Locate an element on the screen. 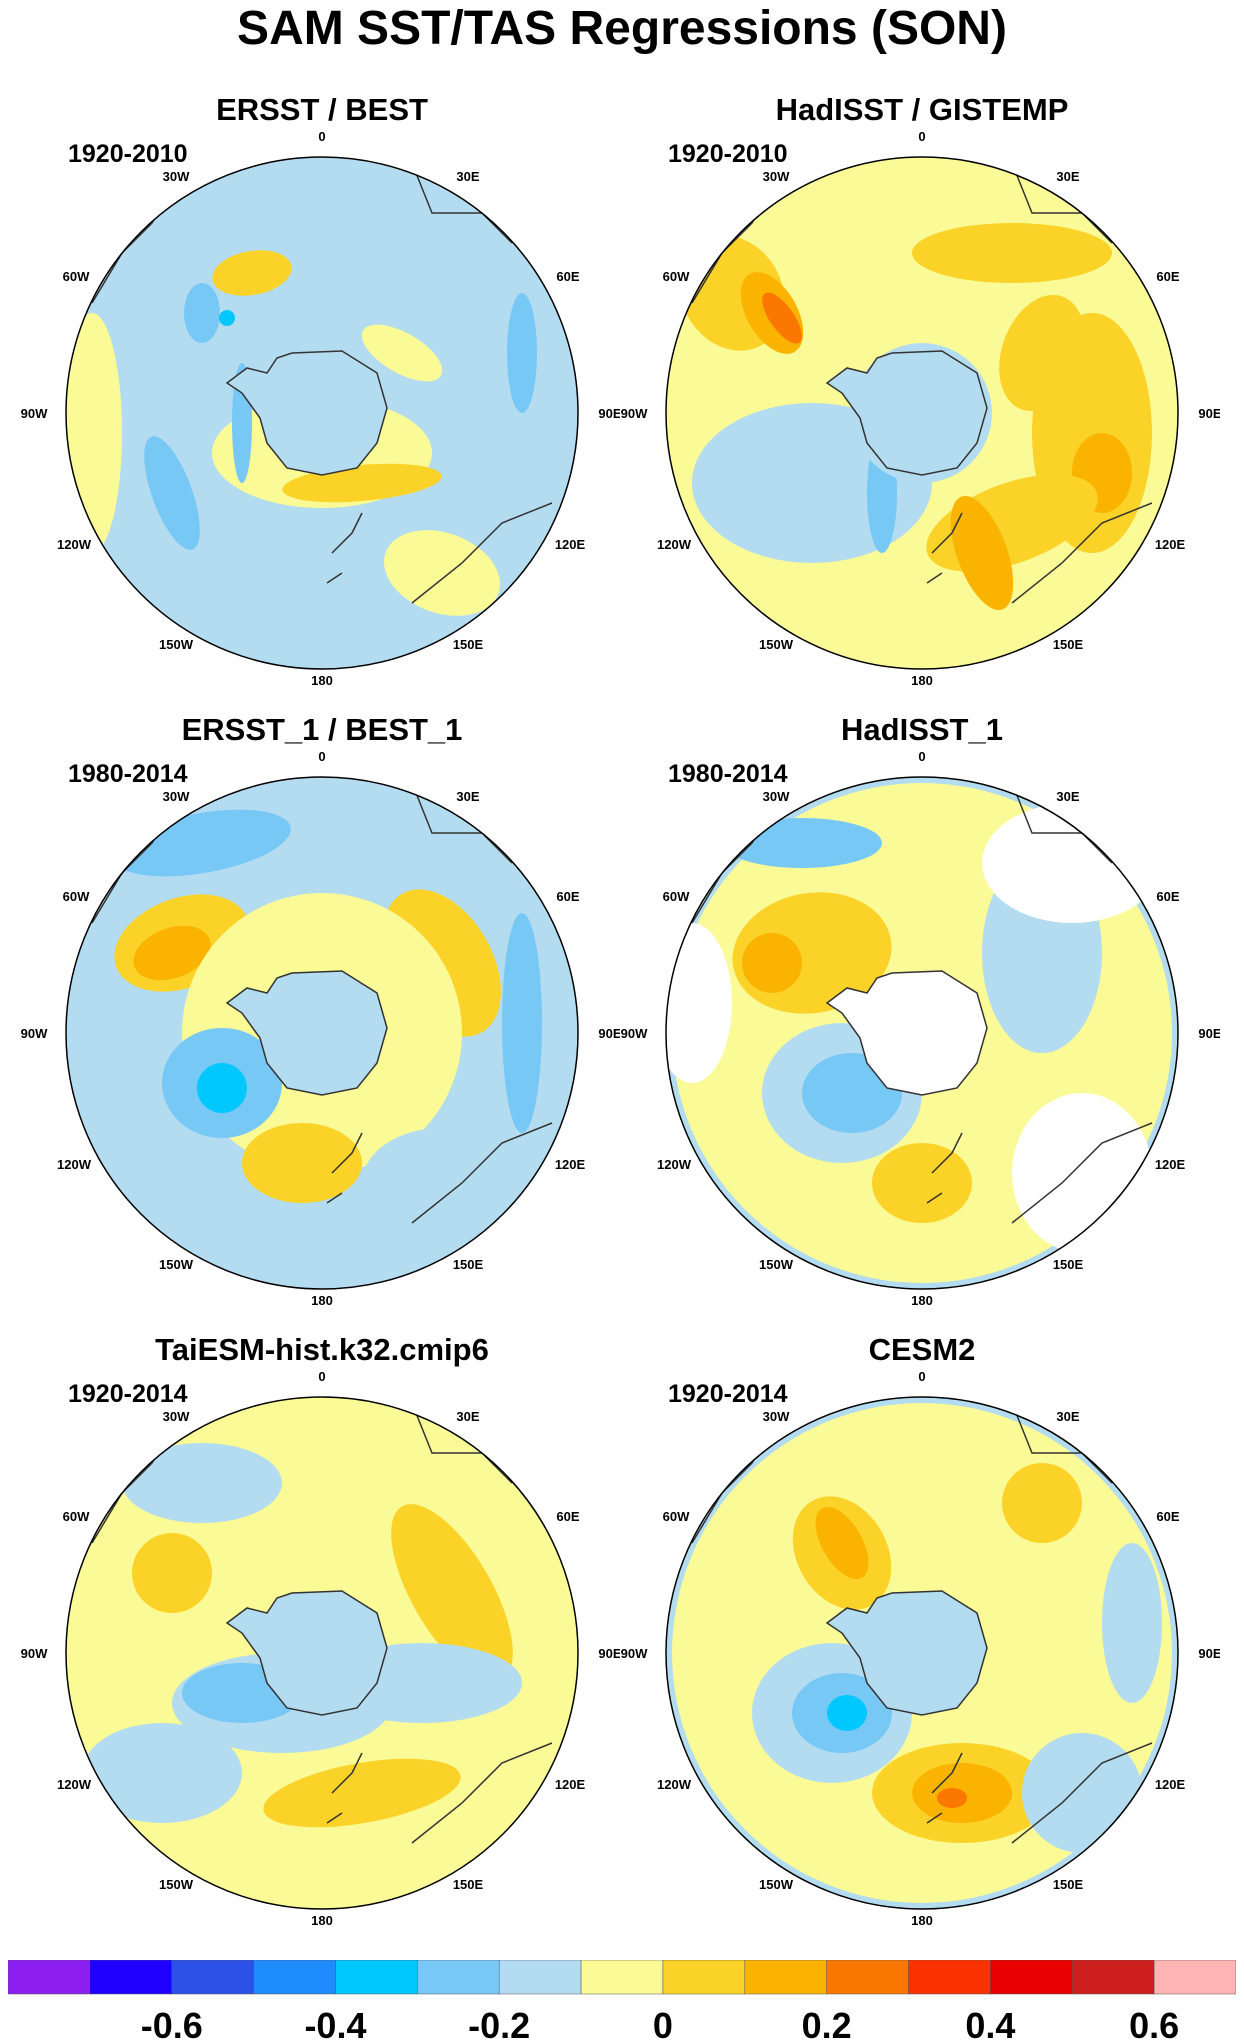 This screenshot has height=2042, width=1244. colorbar: -0.6 -0.4 -0.2 0 0.2 0.4 0.6 is located at coordinates (622, 2001).